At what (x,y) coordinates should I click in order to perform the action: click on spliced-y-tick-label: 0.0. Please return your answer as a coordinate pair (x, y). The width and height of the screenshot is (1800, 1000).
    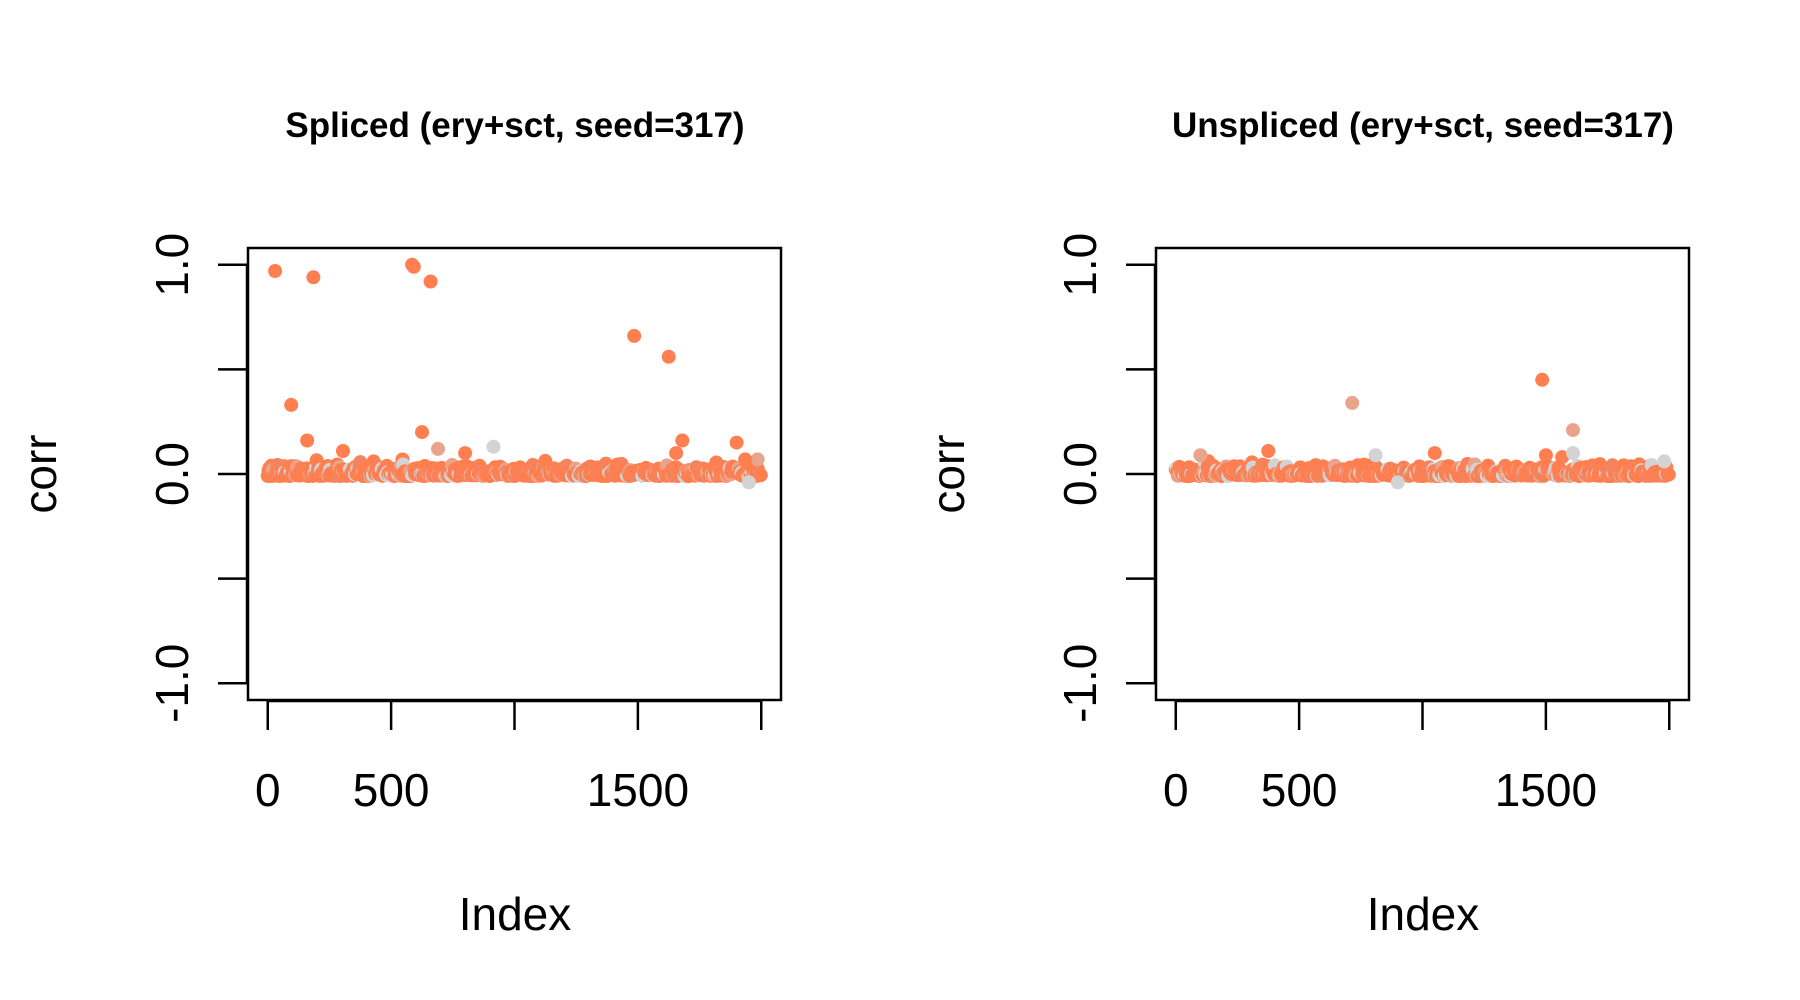
    Looking at the image, I should click on (172, 474).